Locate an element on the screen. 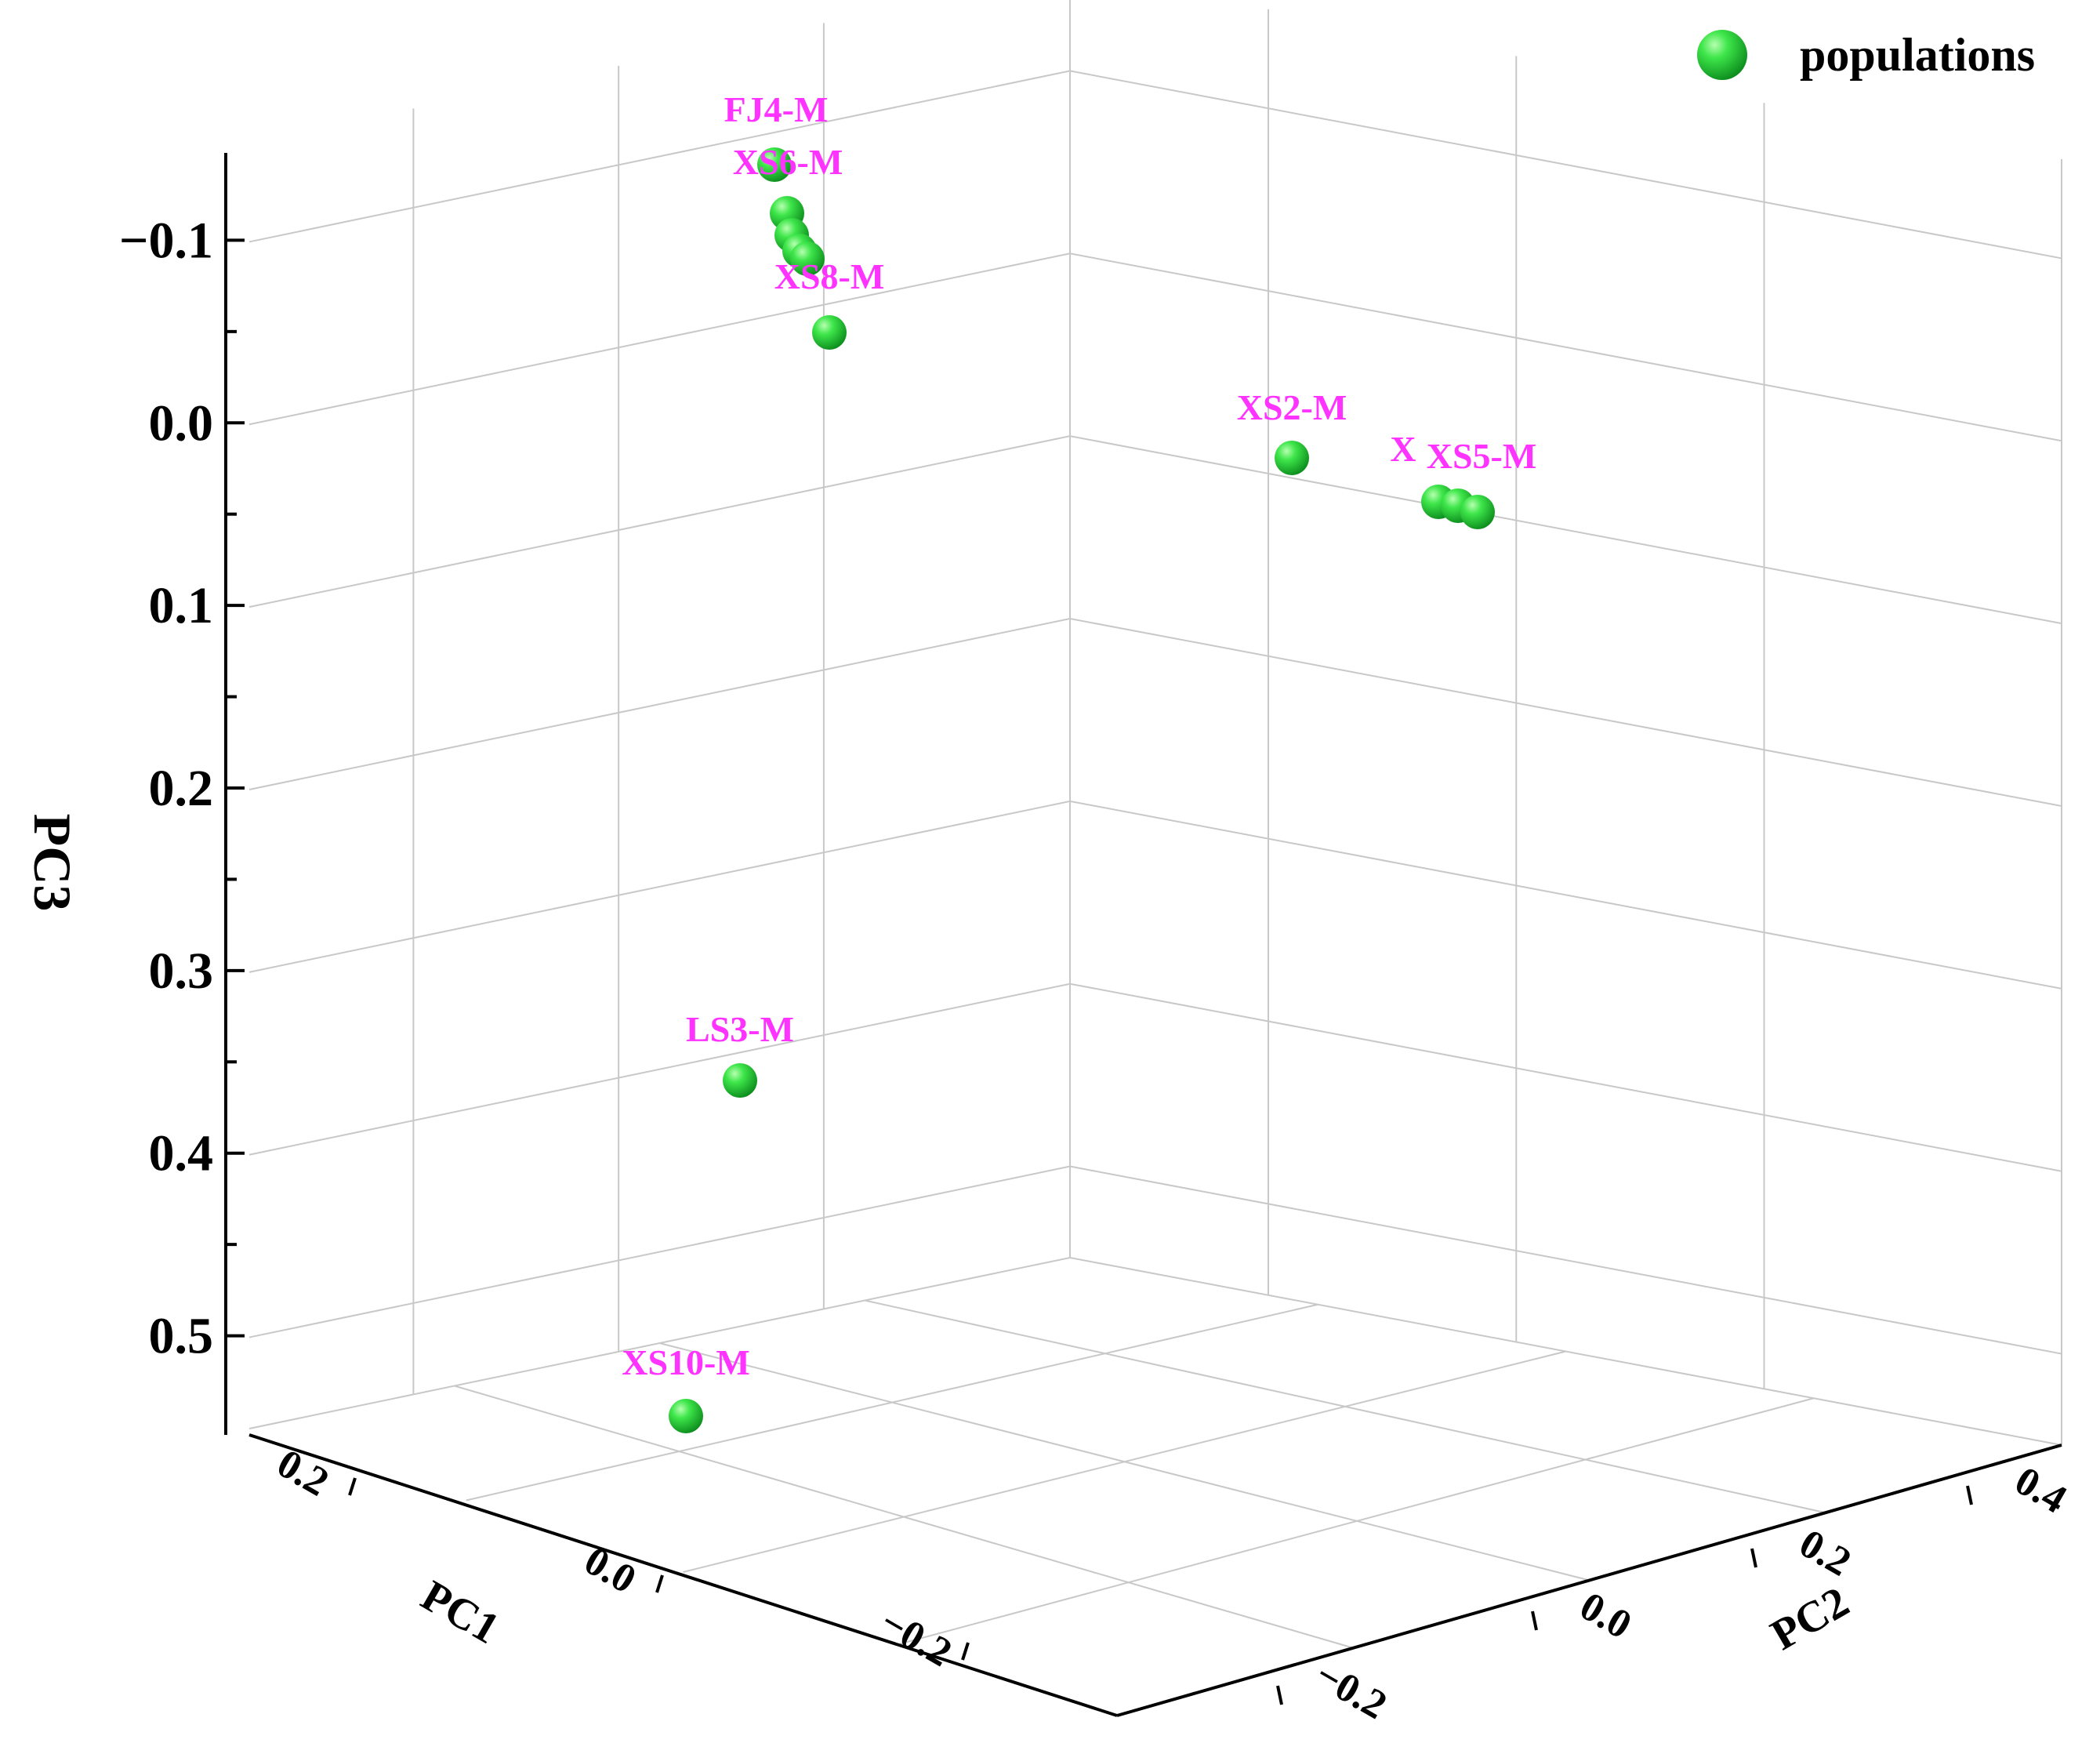 The image size is (2100, 1754). legend-label: populations is located at coordinates (1917, 55).